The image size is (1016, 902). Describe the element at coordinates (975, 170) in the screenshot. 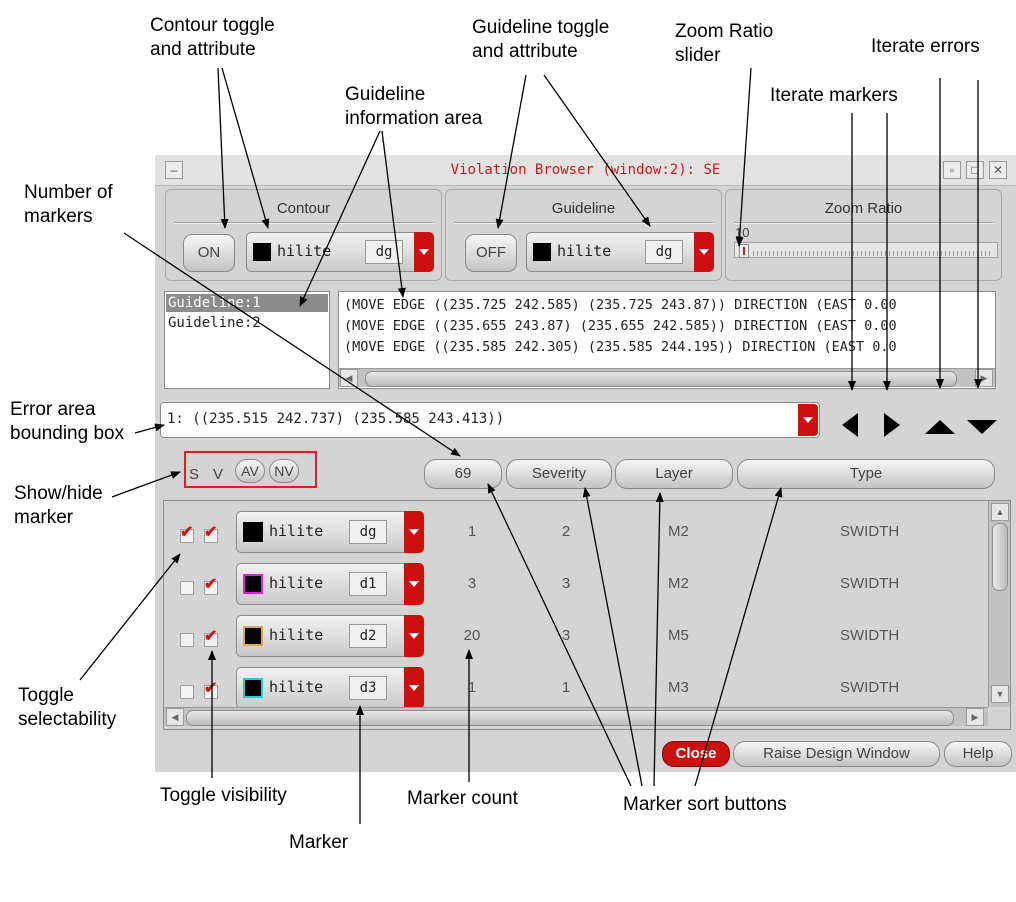

I see `maximize-button: □` at that location.